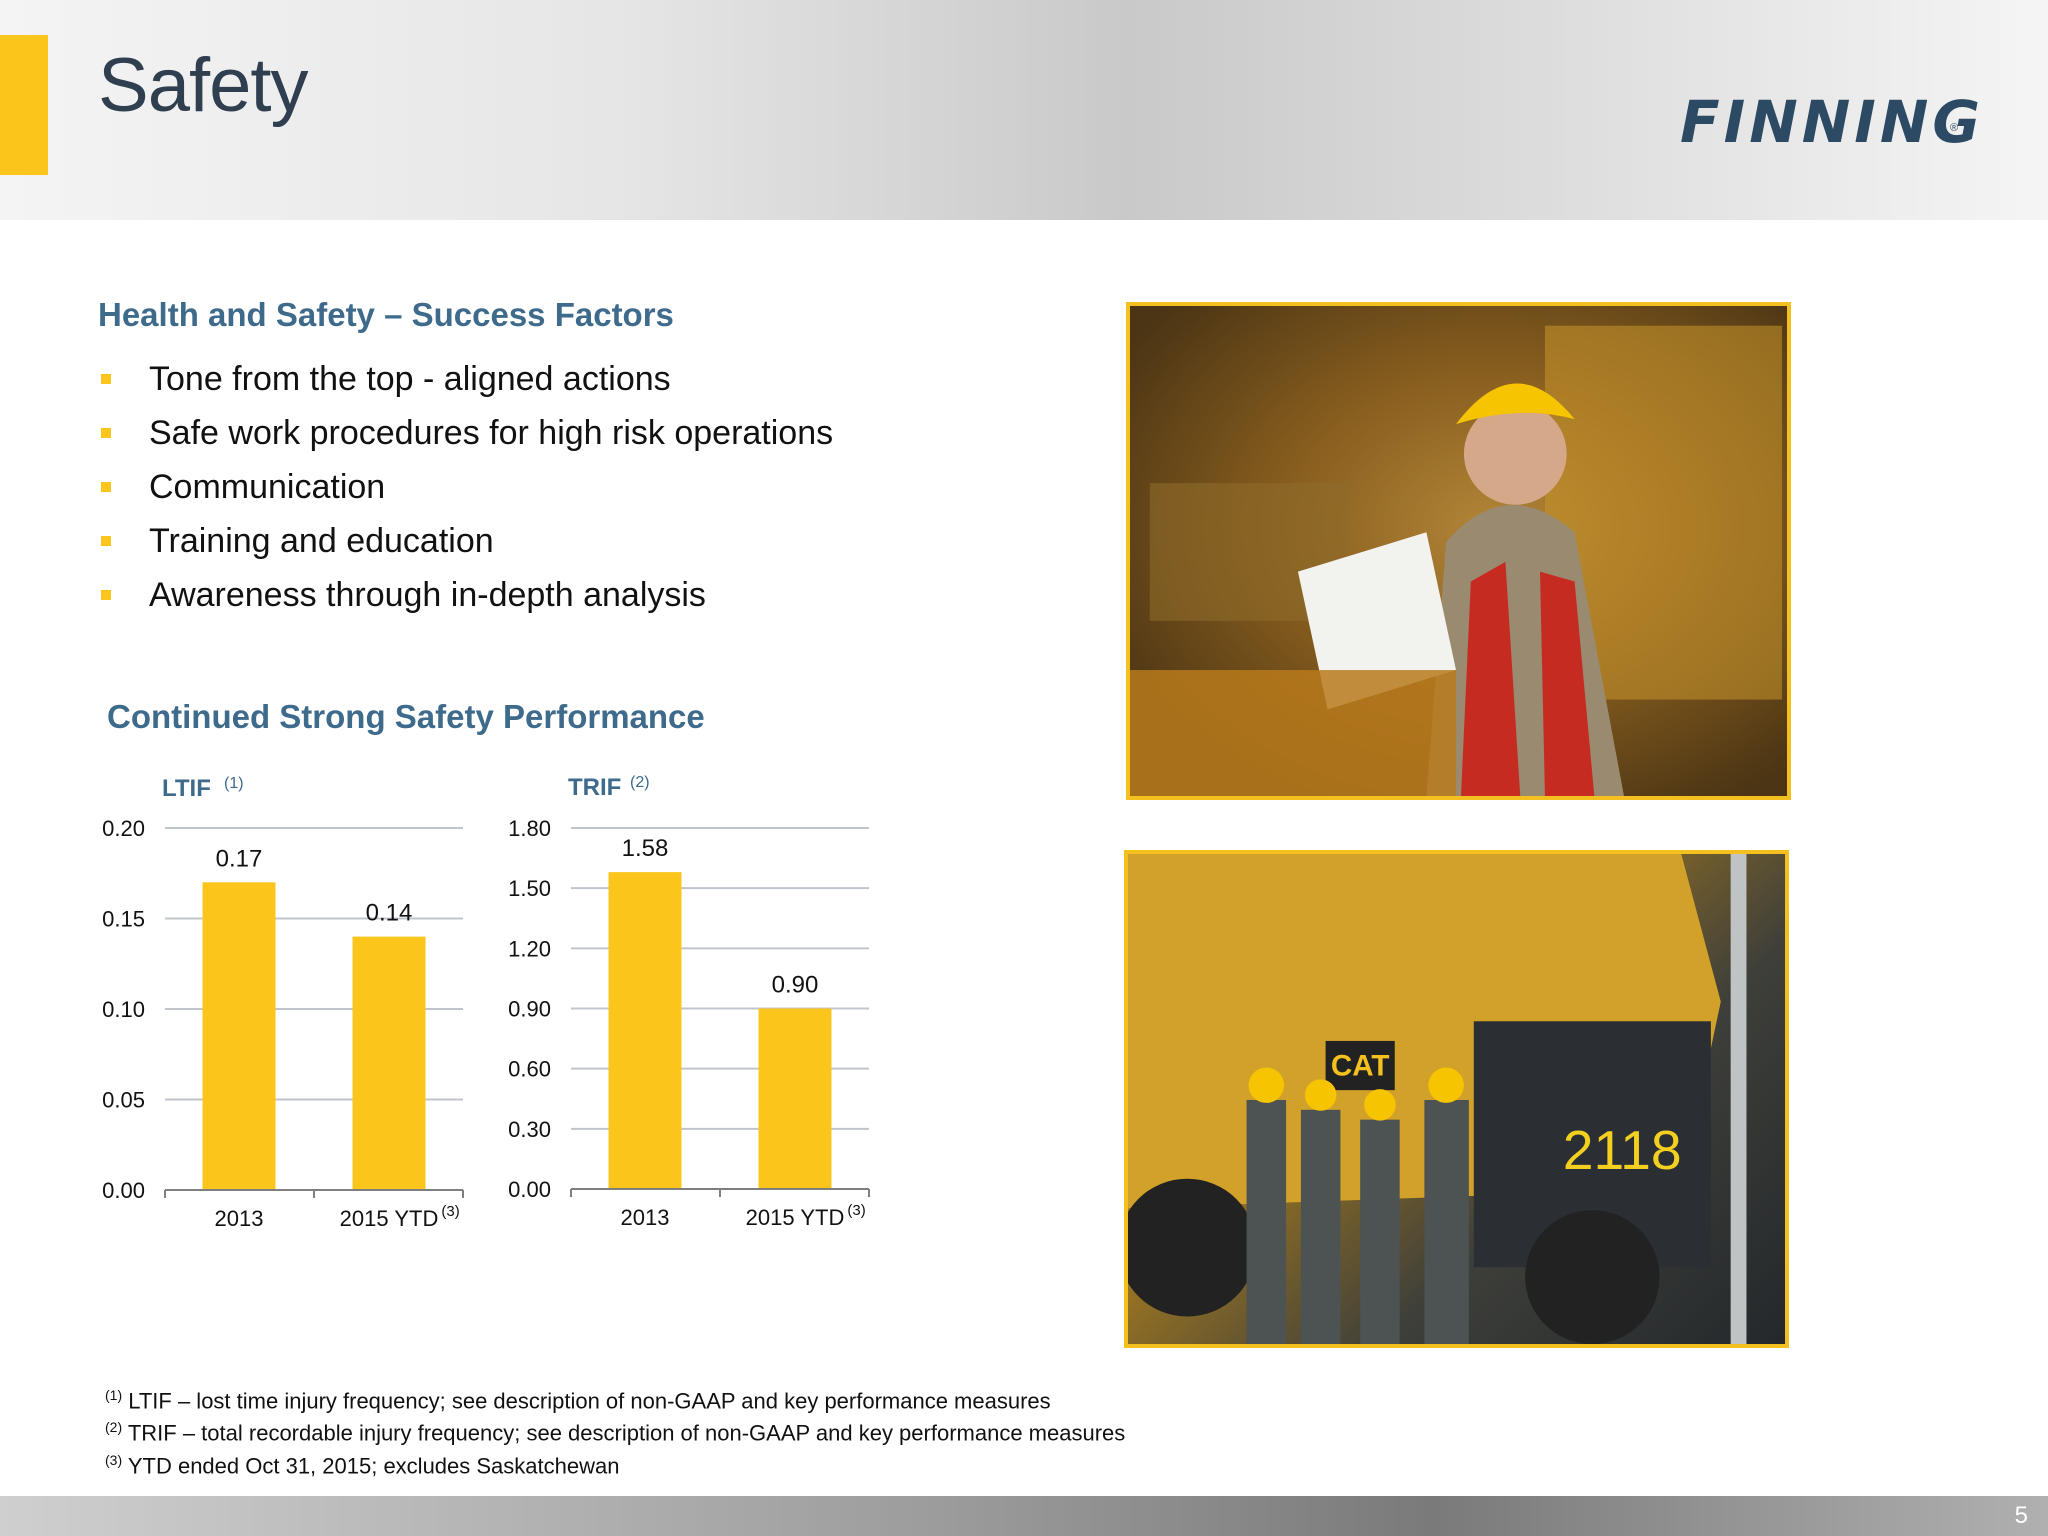  I want to click on page-title: Safety, so click(203, 85).